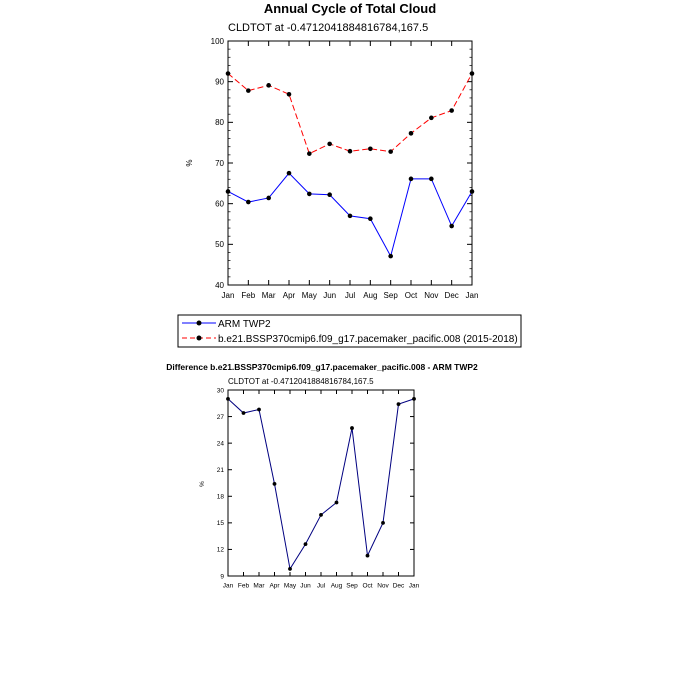 This screenshot has height=700, width=700. I want to click on chart1-xtick-label: Jun, so click(329, 295).